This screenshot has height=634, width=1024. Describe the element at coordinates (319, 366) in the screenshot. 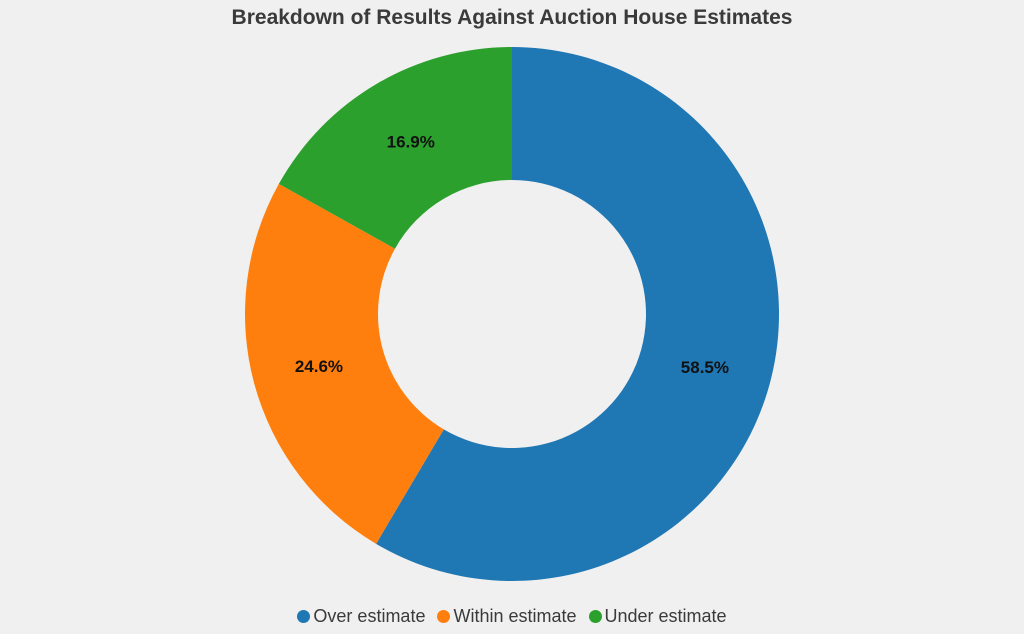

I see `data-label: 24.6%` at that location.